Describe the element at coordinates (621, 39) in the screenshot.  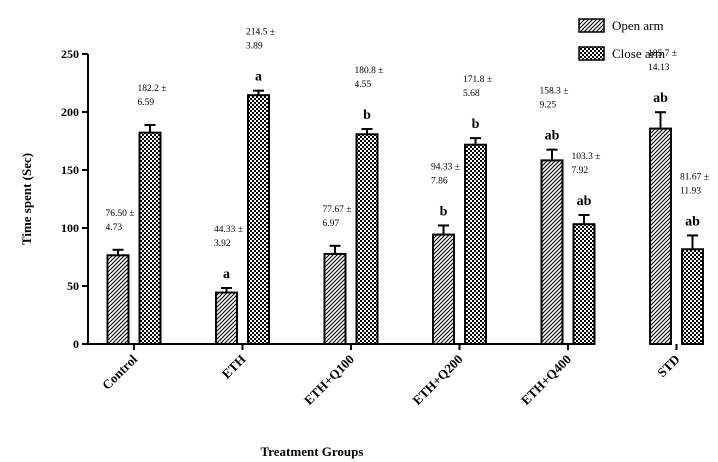
I see `legend: Open arm Close arm` at that location.